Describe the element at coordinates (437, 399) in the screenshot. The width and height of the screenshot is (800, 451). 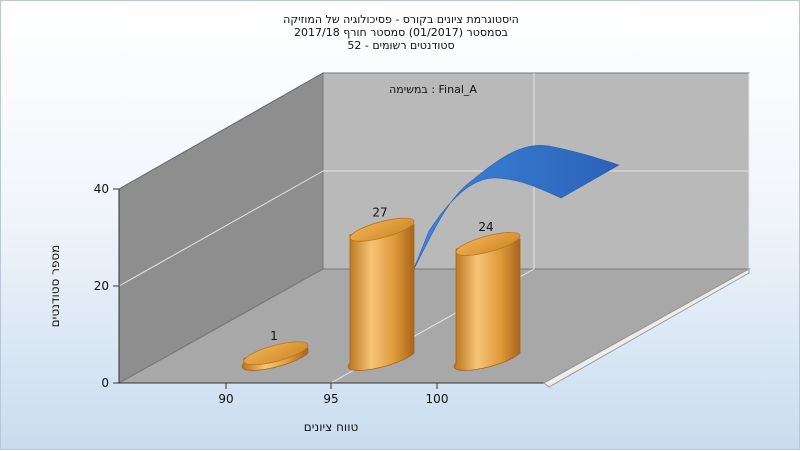
I see `x-tick-label: 100` at that location.